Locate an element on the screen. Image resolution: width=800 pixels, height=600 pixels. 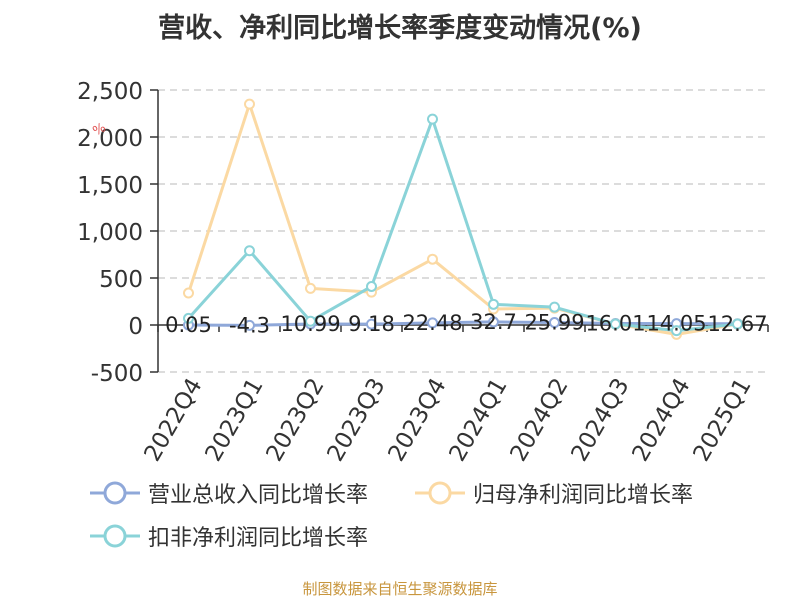
legend-label-revenue: 营业总收入同比增长率 is located at coordinates (258, 495).